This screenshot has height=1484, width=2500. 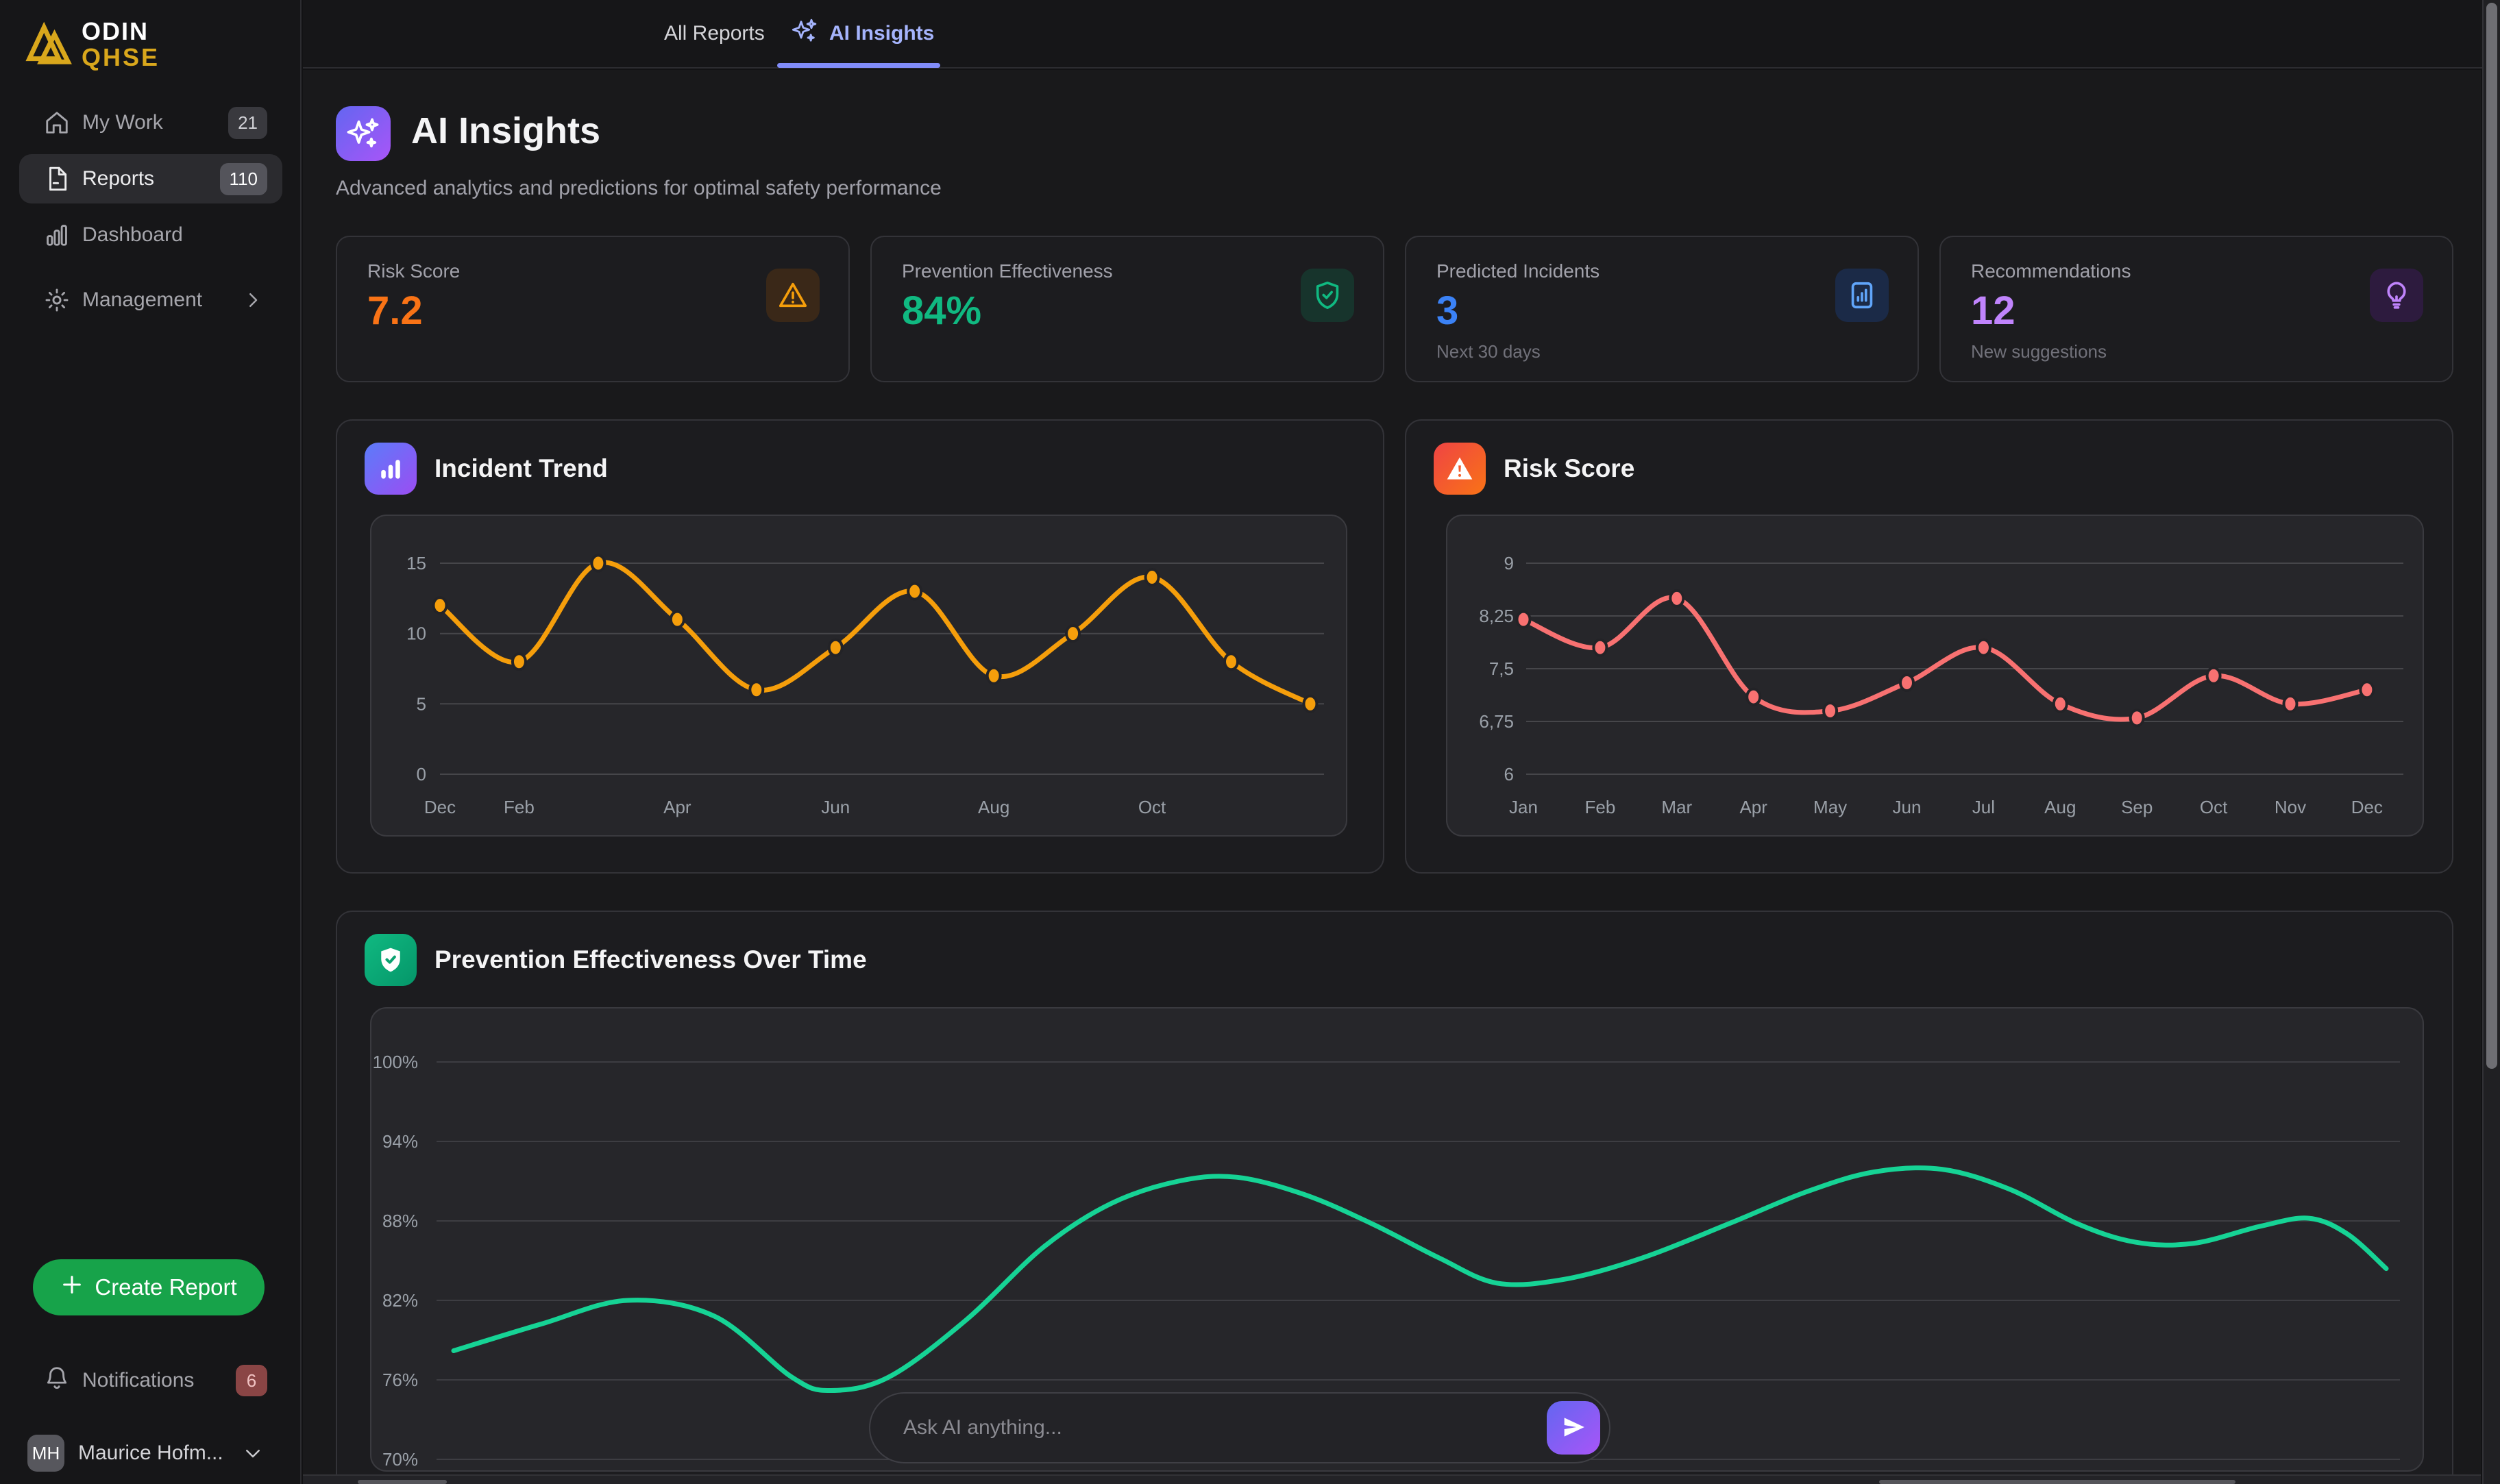 I want to click on stat-label: Predicted Incidents, so click(x=1518, y=271).